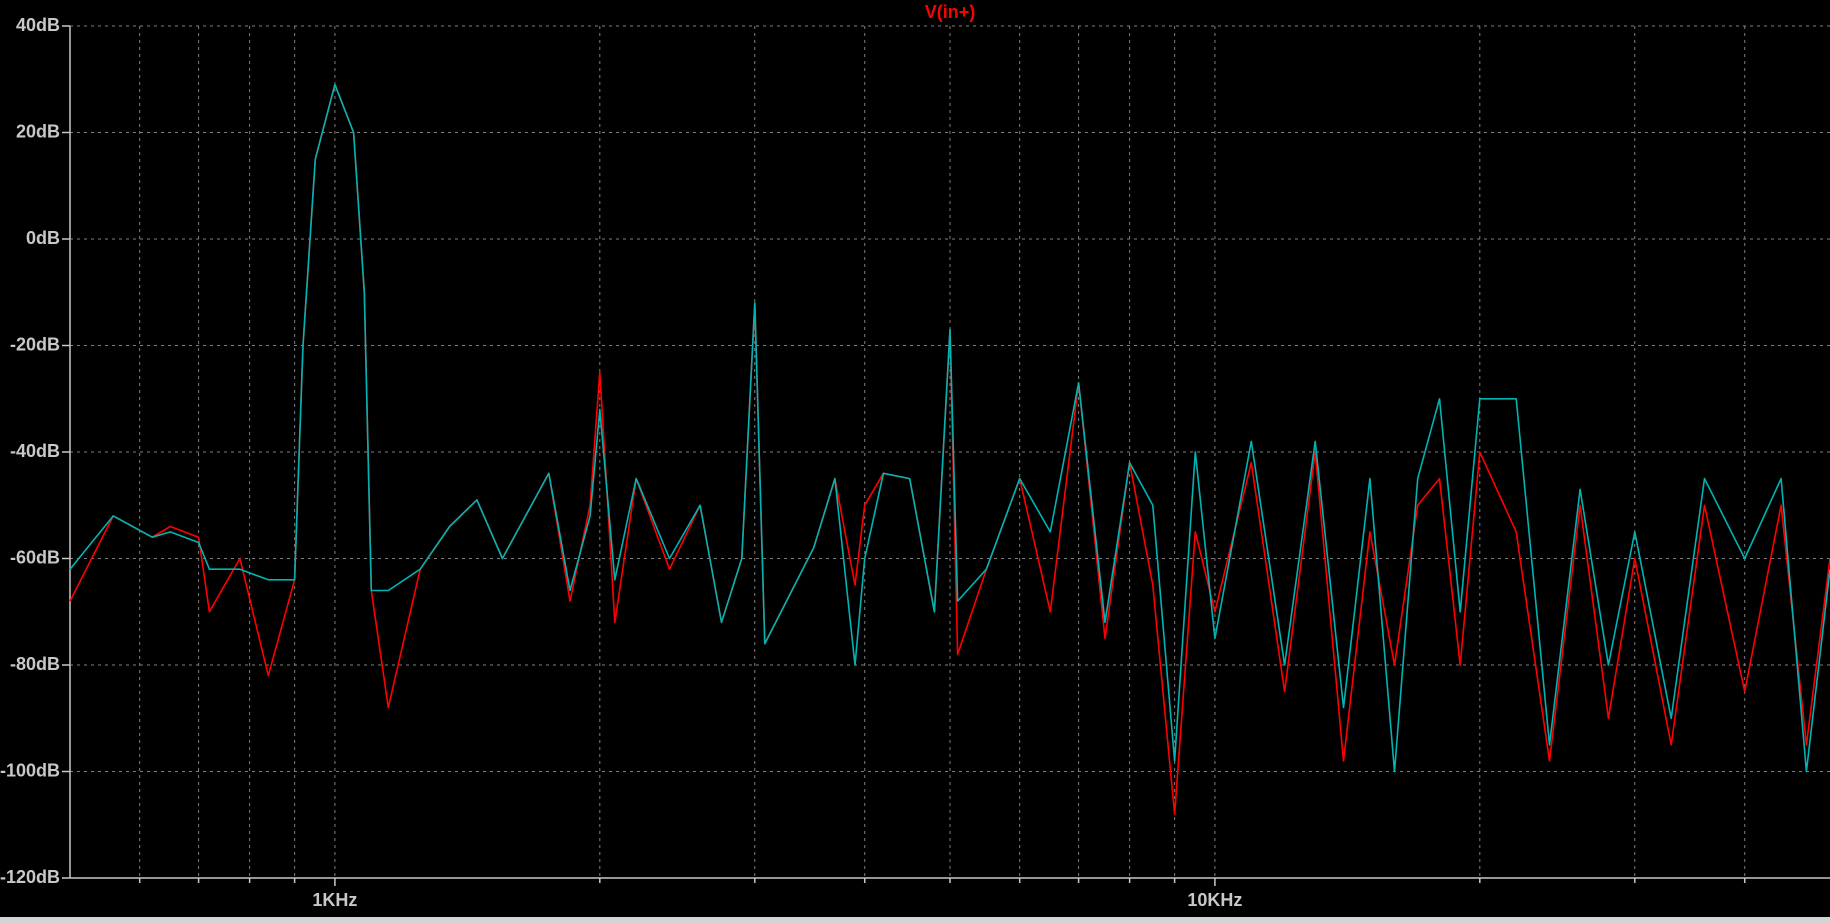 This screenshot has height=923, width=1830. What do you see at coordinates (43, 238) in the screenshot?
I see `y-tick-label: 0dB` at bounding box center [43, 238].